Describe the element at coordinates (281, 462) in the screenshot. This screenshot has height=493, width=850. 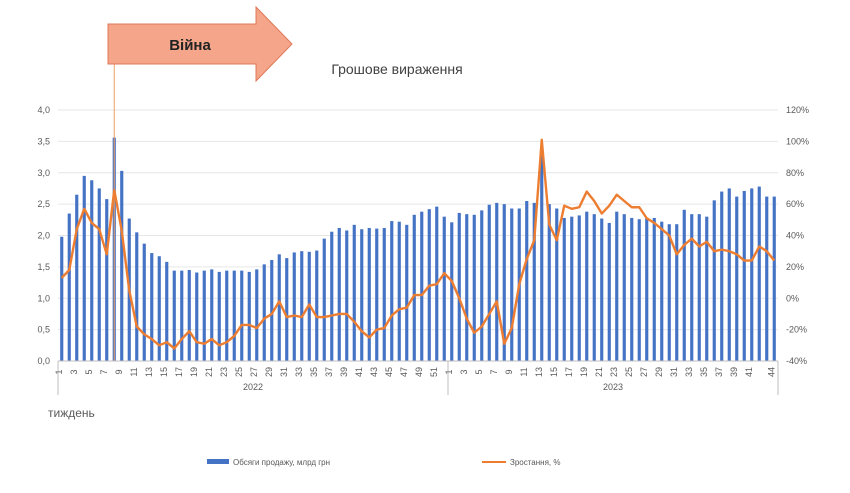
I see `legend-bar-label: Обсяги продажу, млрд грн` at that location.